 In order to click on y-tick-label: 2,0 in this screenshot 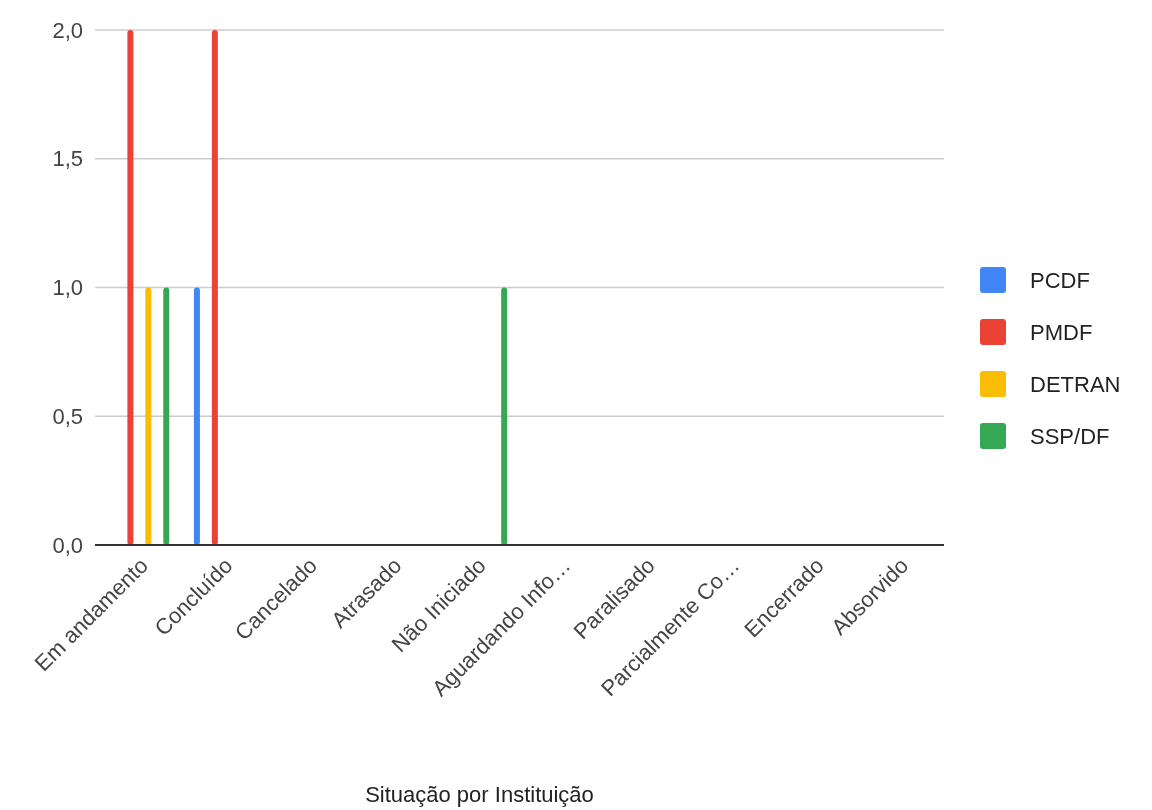, I will do `click(67, 30)`.